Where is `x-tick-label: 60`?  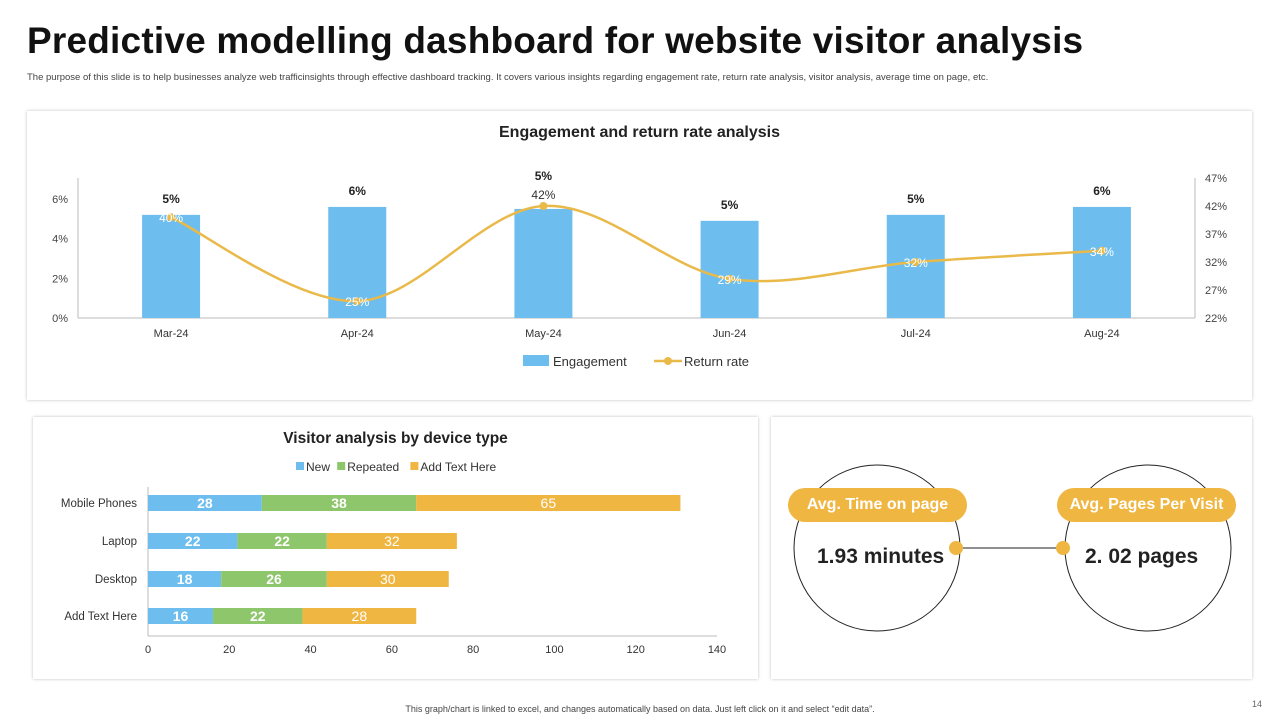
x-tick-label: 60 is located at coordinates (392, 650).